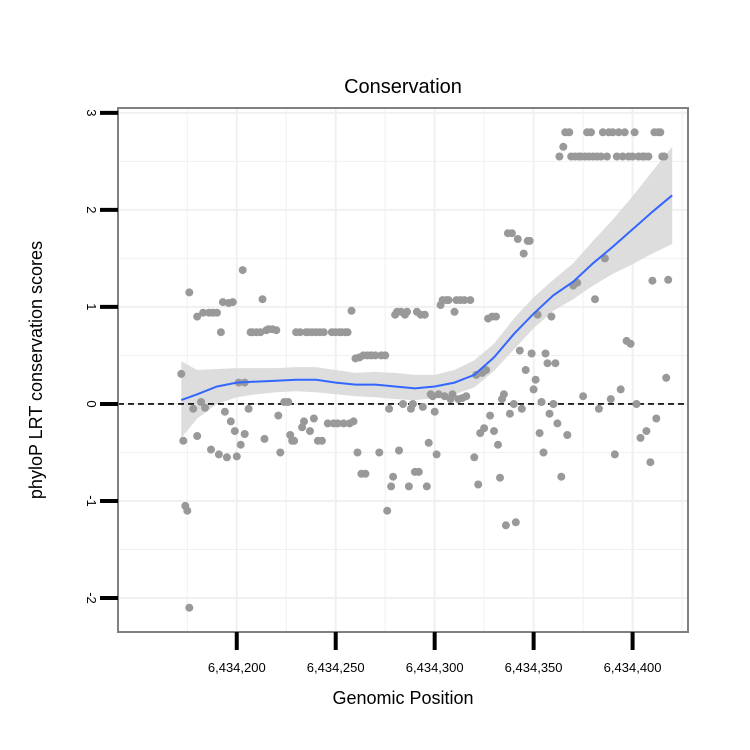 This screenshot has width=750, height=750. What do you see at coordinates (403, 87) in the screenshot?
I see `chart-title: Conservation` at bounding box center [403, 87].